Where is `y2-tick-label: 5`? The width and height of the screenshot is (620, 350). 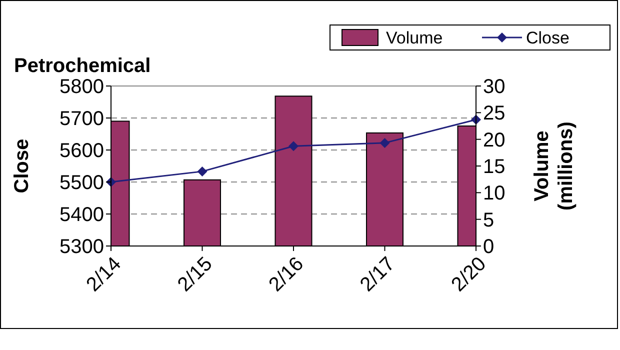 y2-tick-label: 5 is located at coordinates (488, 220).